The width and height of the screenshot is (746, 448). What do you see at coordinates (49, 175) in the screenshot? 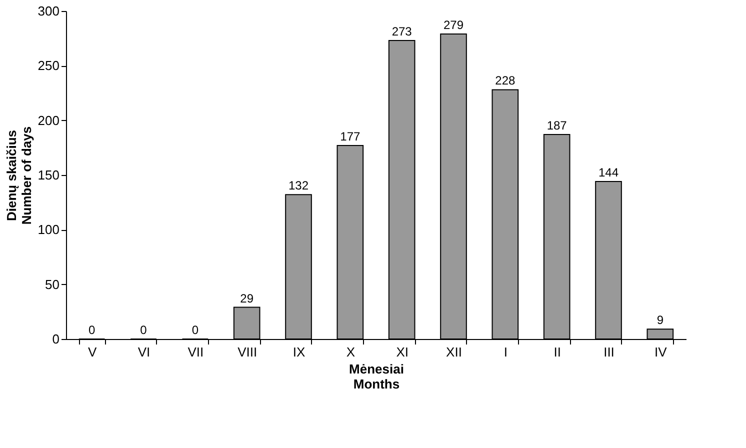
I see `y-tick-label: 150` at bounding box center [49, 175].